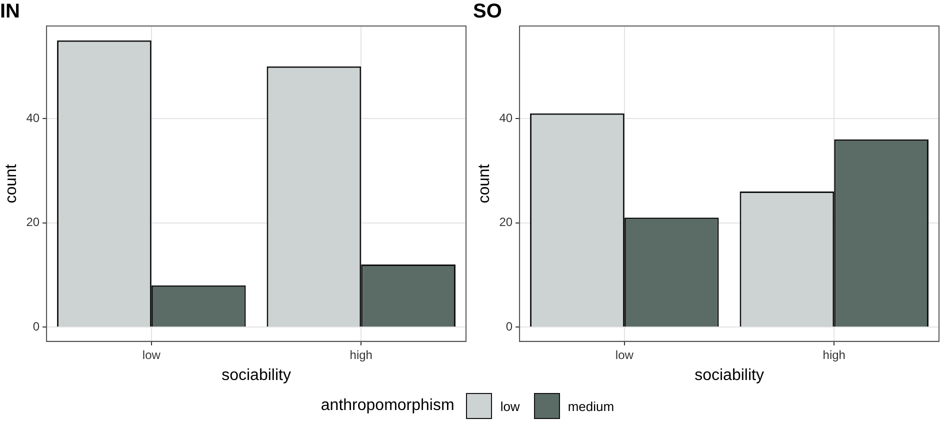 The height and width of the screenshot is (430, 941). I want to click on legend-label: medium, so click(591, 406).